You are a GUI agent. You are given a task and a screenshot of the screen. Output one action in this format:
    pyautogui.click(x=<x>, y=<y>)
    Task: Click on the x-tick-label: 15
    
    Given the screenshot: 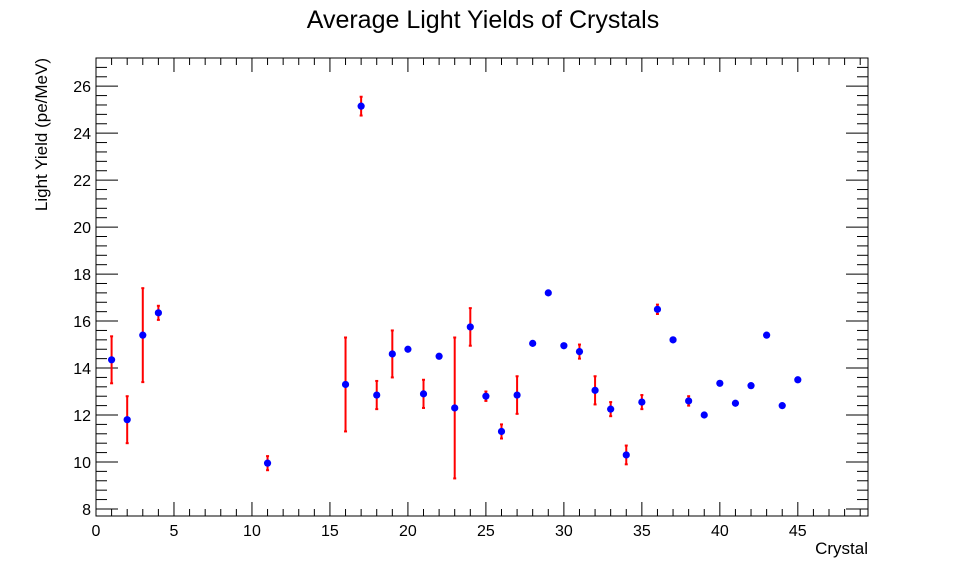 What is the action you would take?
    pyautogui.click(x=330, y=531)
    